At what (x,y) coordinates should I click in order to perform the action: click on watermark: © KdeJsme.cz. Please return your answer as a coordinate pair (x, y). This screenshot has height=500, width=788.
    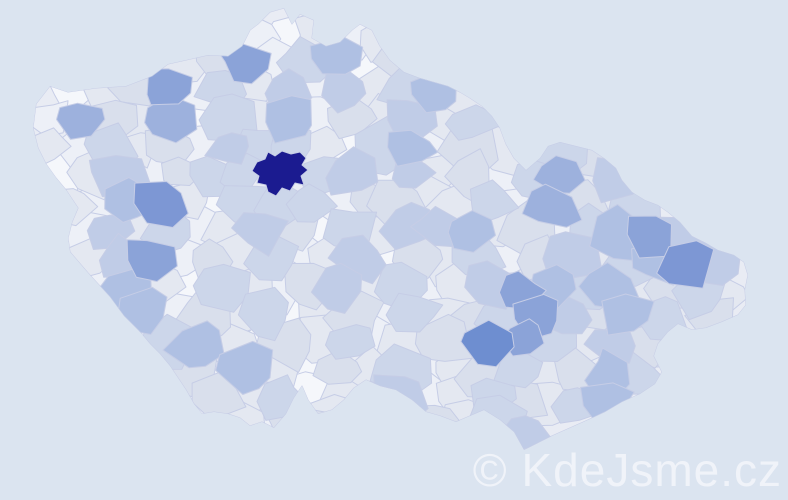
    Looking at the image, I should click on (627, 470).